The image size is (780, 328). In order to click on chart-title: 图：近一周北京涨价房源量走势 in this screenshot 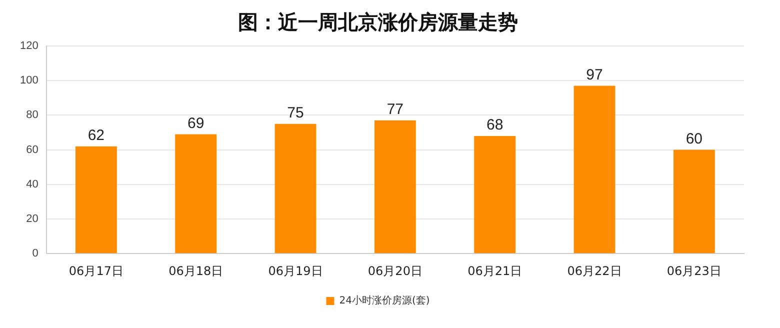, I will do `click(378, 22)`.